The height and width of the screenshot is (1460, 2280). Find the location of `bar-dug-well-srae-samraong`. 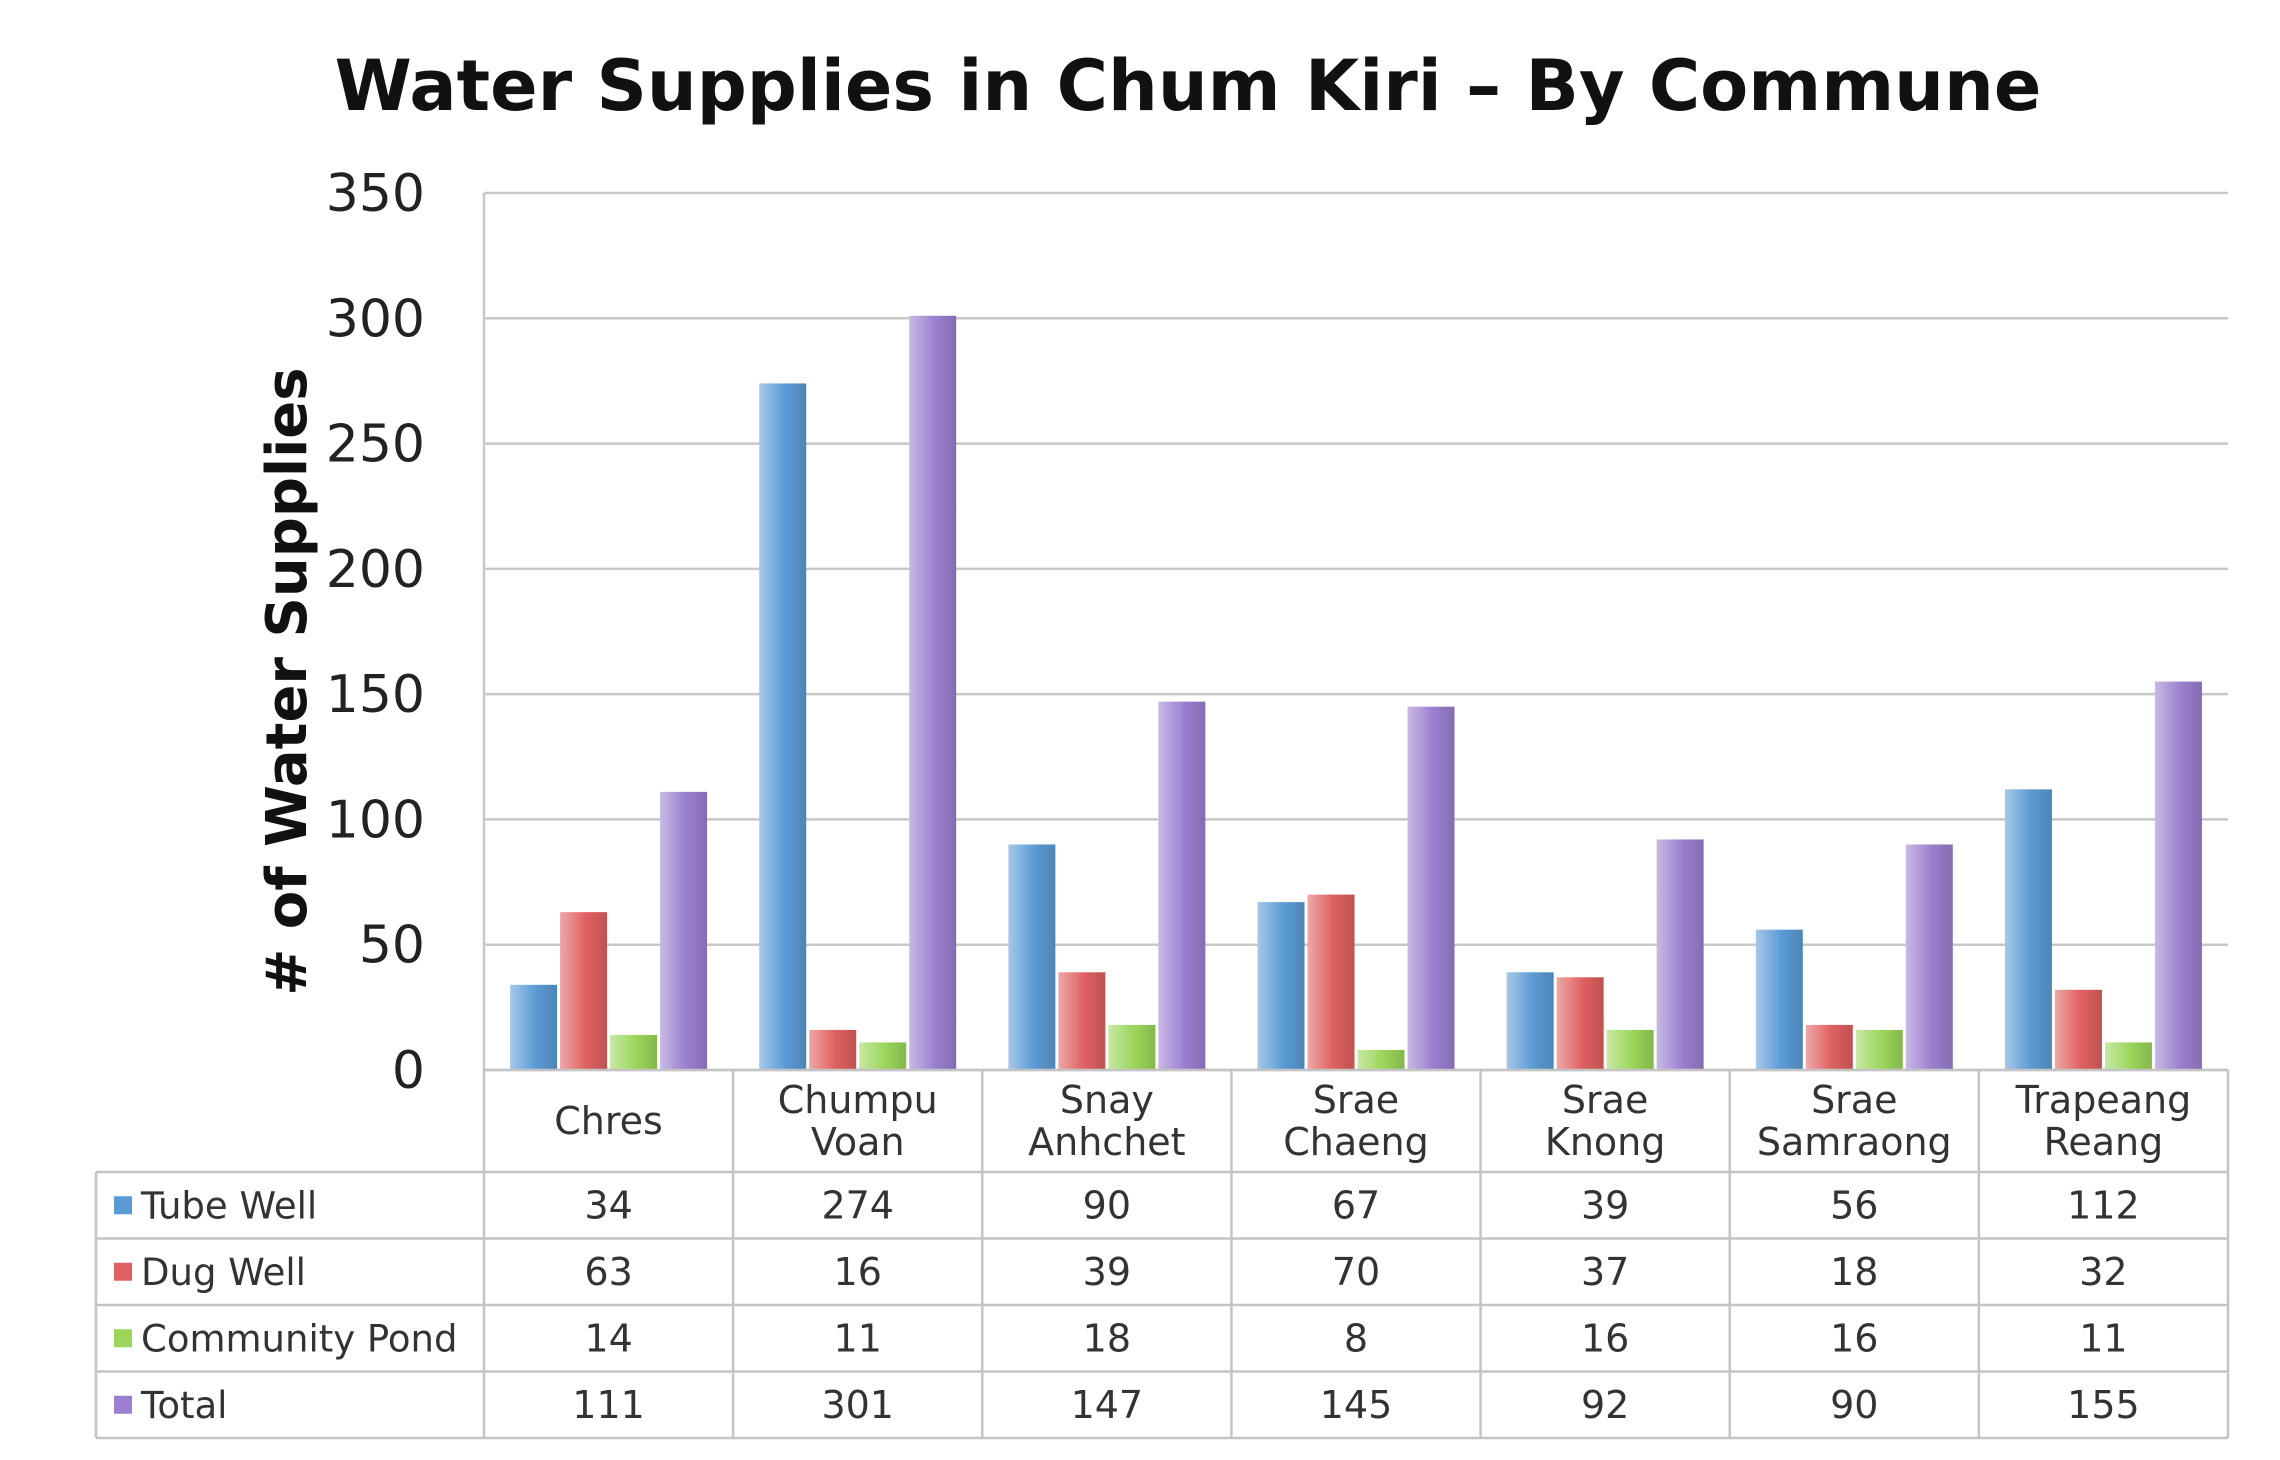

bar-dug-well-srae-samraong is located at coordinates (1829, 1047).